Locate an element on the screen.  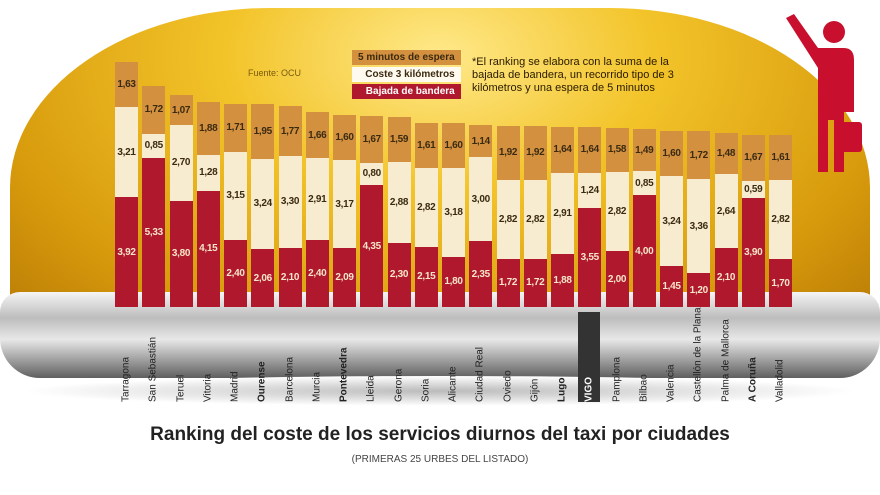
bar-segment-2: 1,58 is located at coordinates (617, 150).